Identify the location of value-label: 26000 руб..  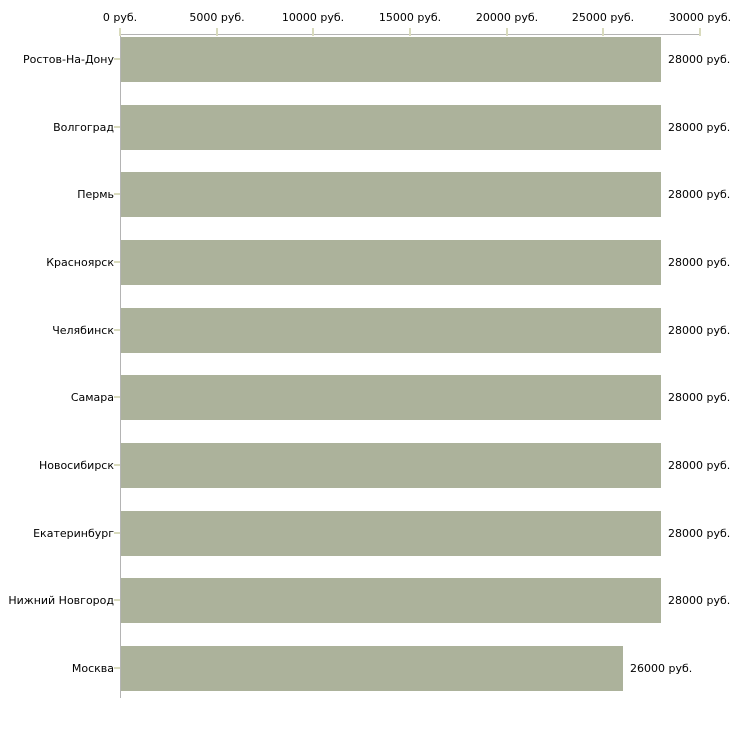
(661, 668).